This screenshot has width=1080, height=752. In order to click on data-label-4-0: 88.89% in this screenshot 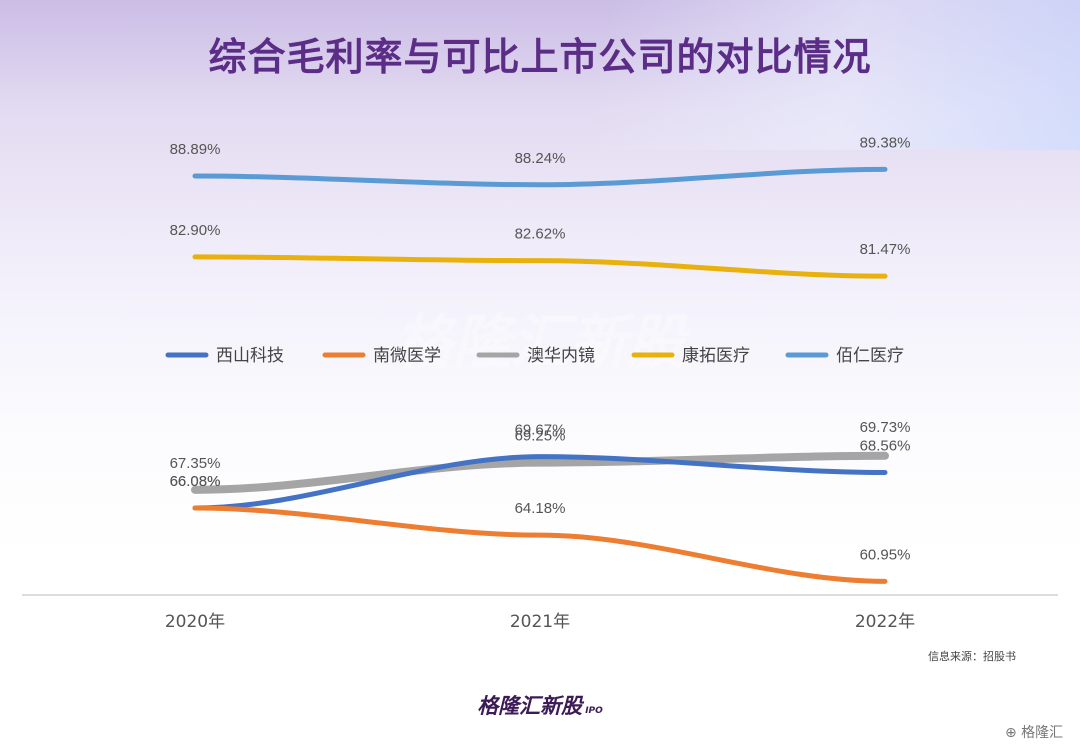, I will do `click(195, 149)`.